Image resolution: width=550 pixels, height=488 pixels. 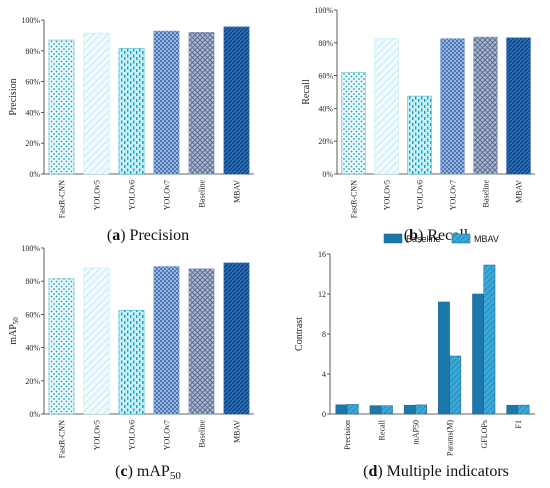 What do you see at coordinates (341, 409) in the screenshot?
I see `bar-baseline-precision` at bounding box center [341, 409].